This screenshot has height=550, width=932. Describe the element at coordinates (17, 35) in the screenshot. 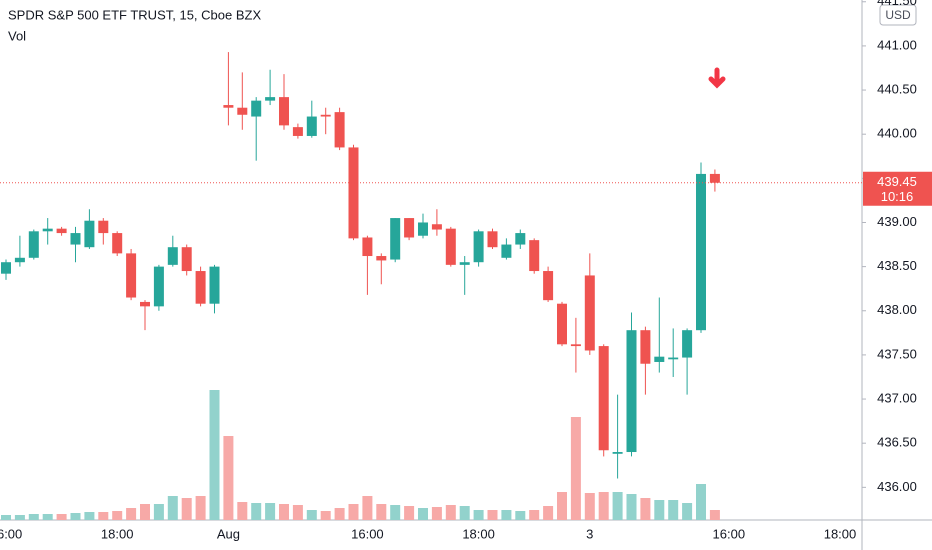

I see `volume-label: Vol` at that location.